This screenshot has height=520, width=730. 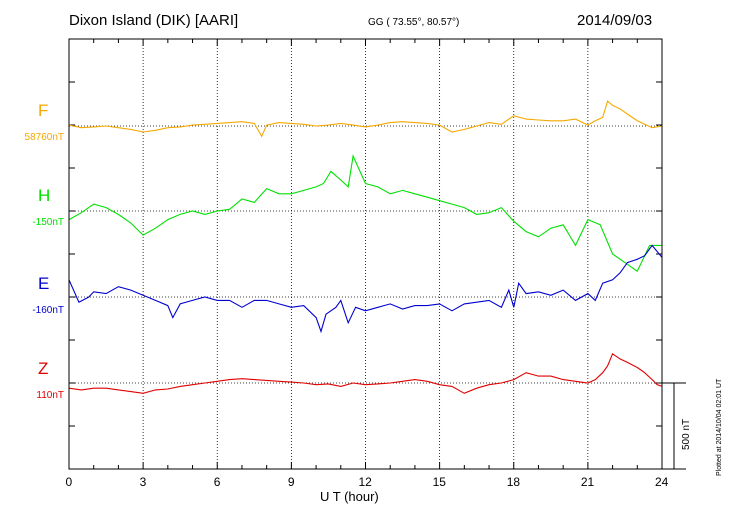 What do you see at coordinates (365, 482) in the screenshot?
I see `x-tick-label: 12` at bounding box center [365, 482].